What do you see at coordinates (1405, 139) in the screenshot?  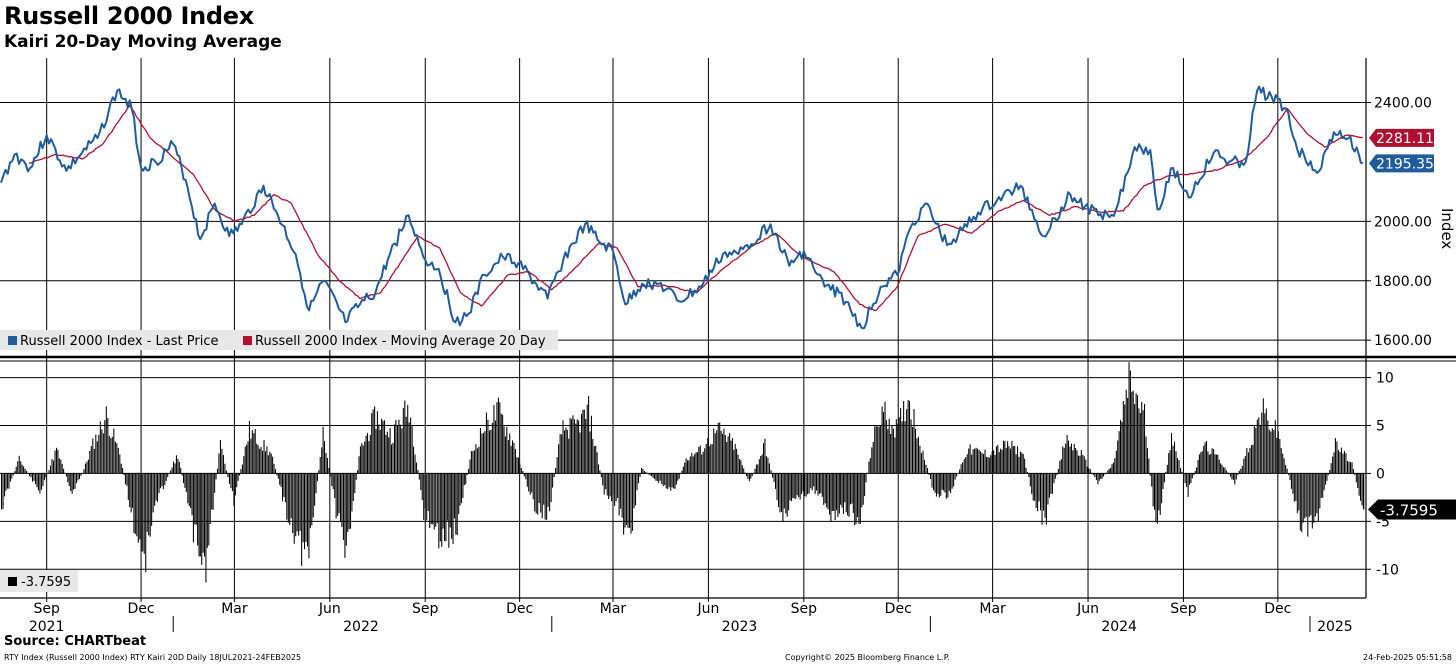 I see `svg-text: 2281.11` at bounding box center [1405, 139].